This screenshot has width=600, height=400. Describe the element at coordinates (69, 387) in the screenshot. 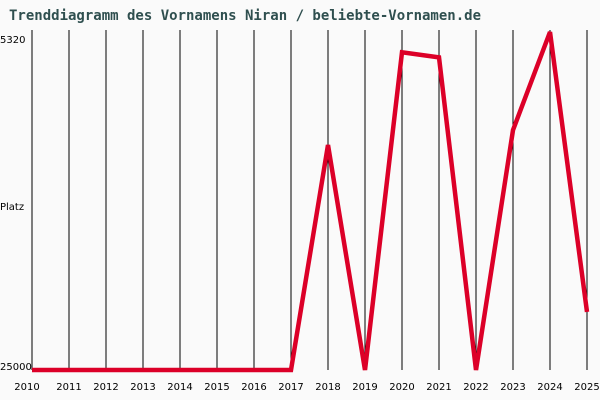

I see `x-tick-label: 2011` at that location.